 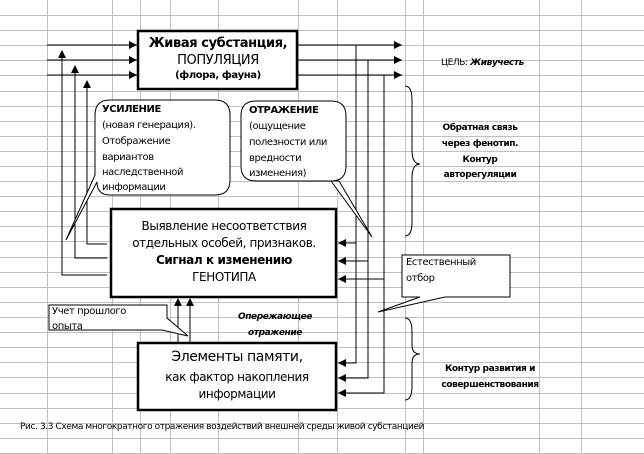 What do you see at coordinates (131, 109) in the screenshot?
I see `amplification-title: УСИЛЕНИЕ` at bounding box center [131, 109].